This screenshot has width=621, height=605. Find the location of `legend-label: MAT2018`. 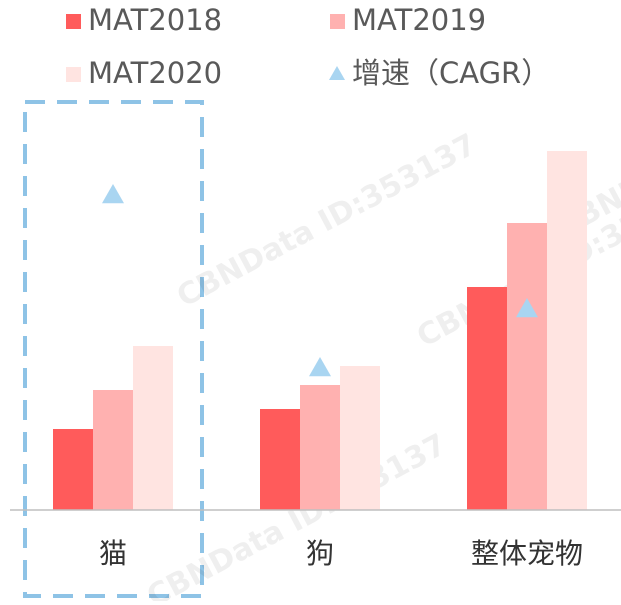

legend-label: MAT2018 is located at coordinates (155, 20).